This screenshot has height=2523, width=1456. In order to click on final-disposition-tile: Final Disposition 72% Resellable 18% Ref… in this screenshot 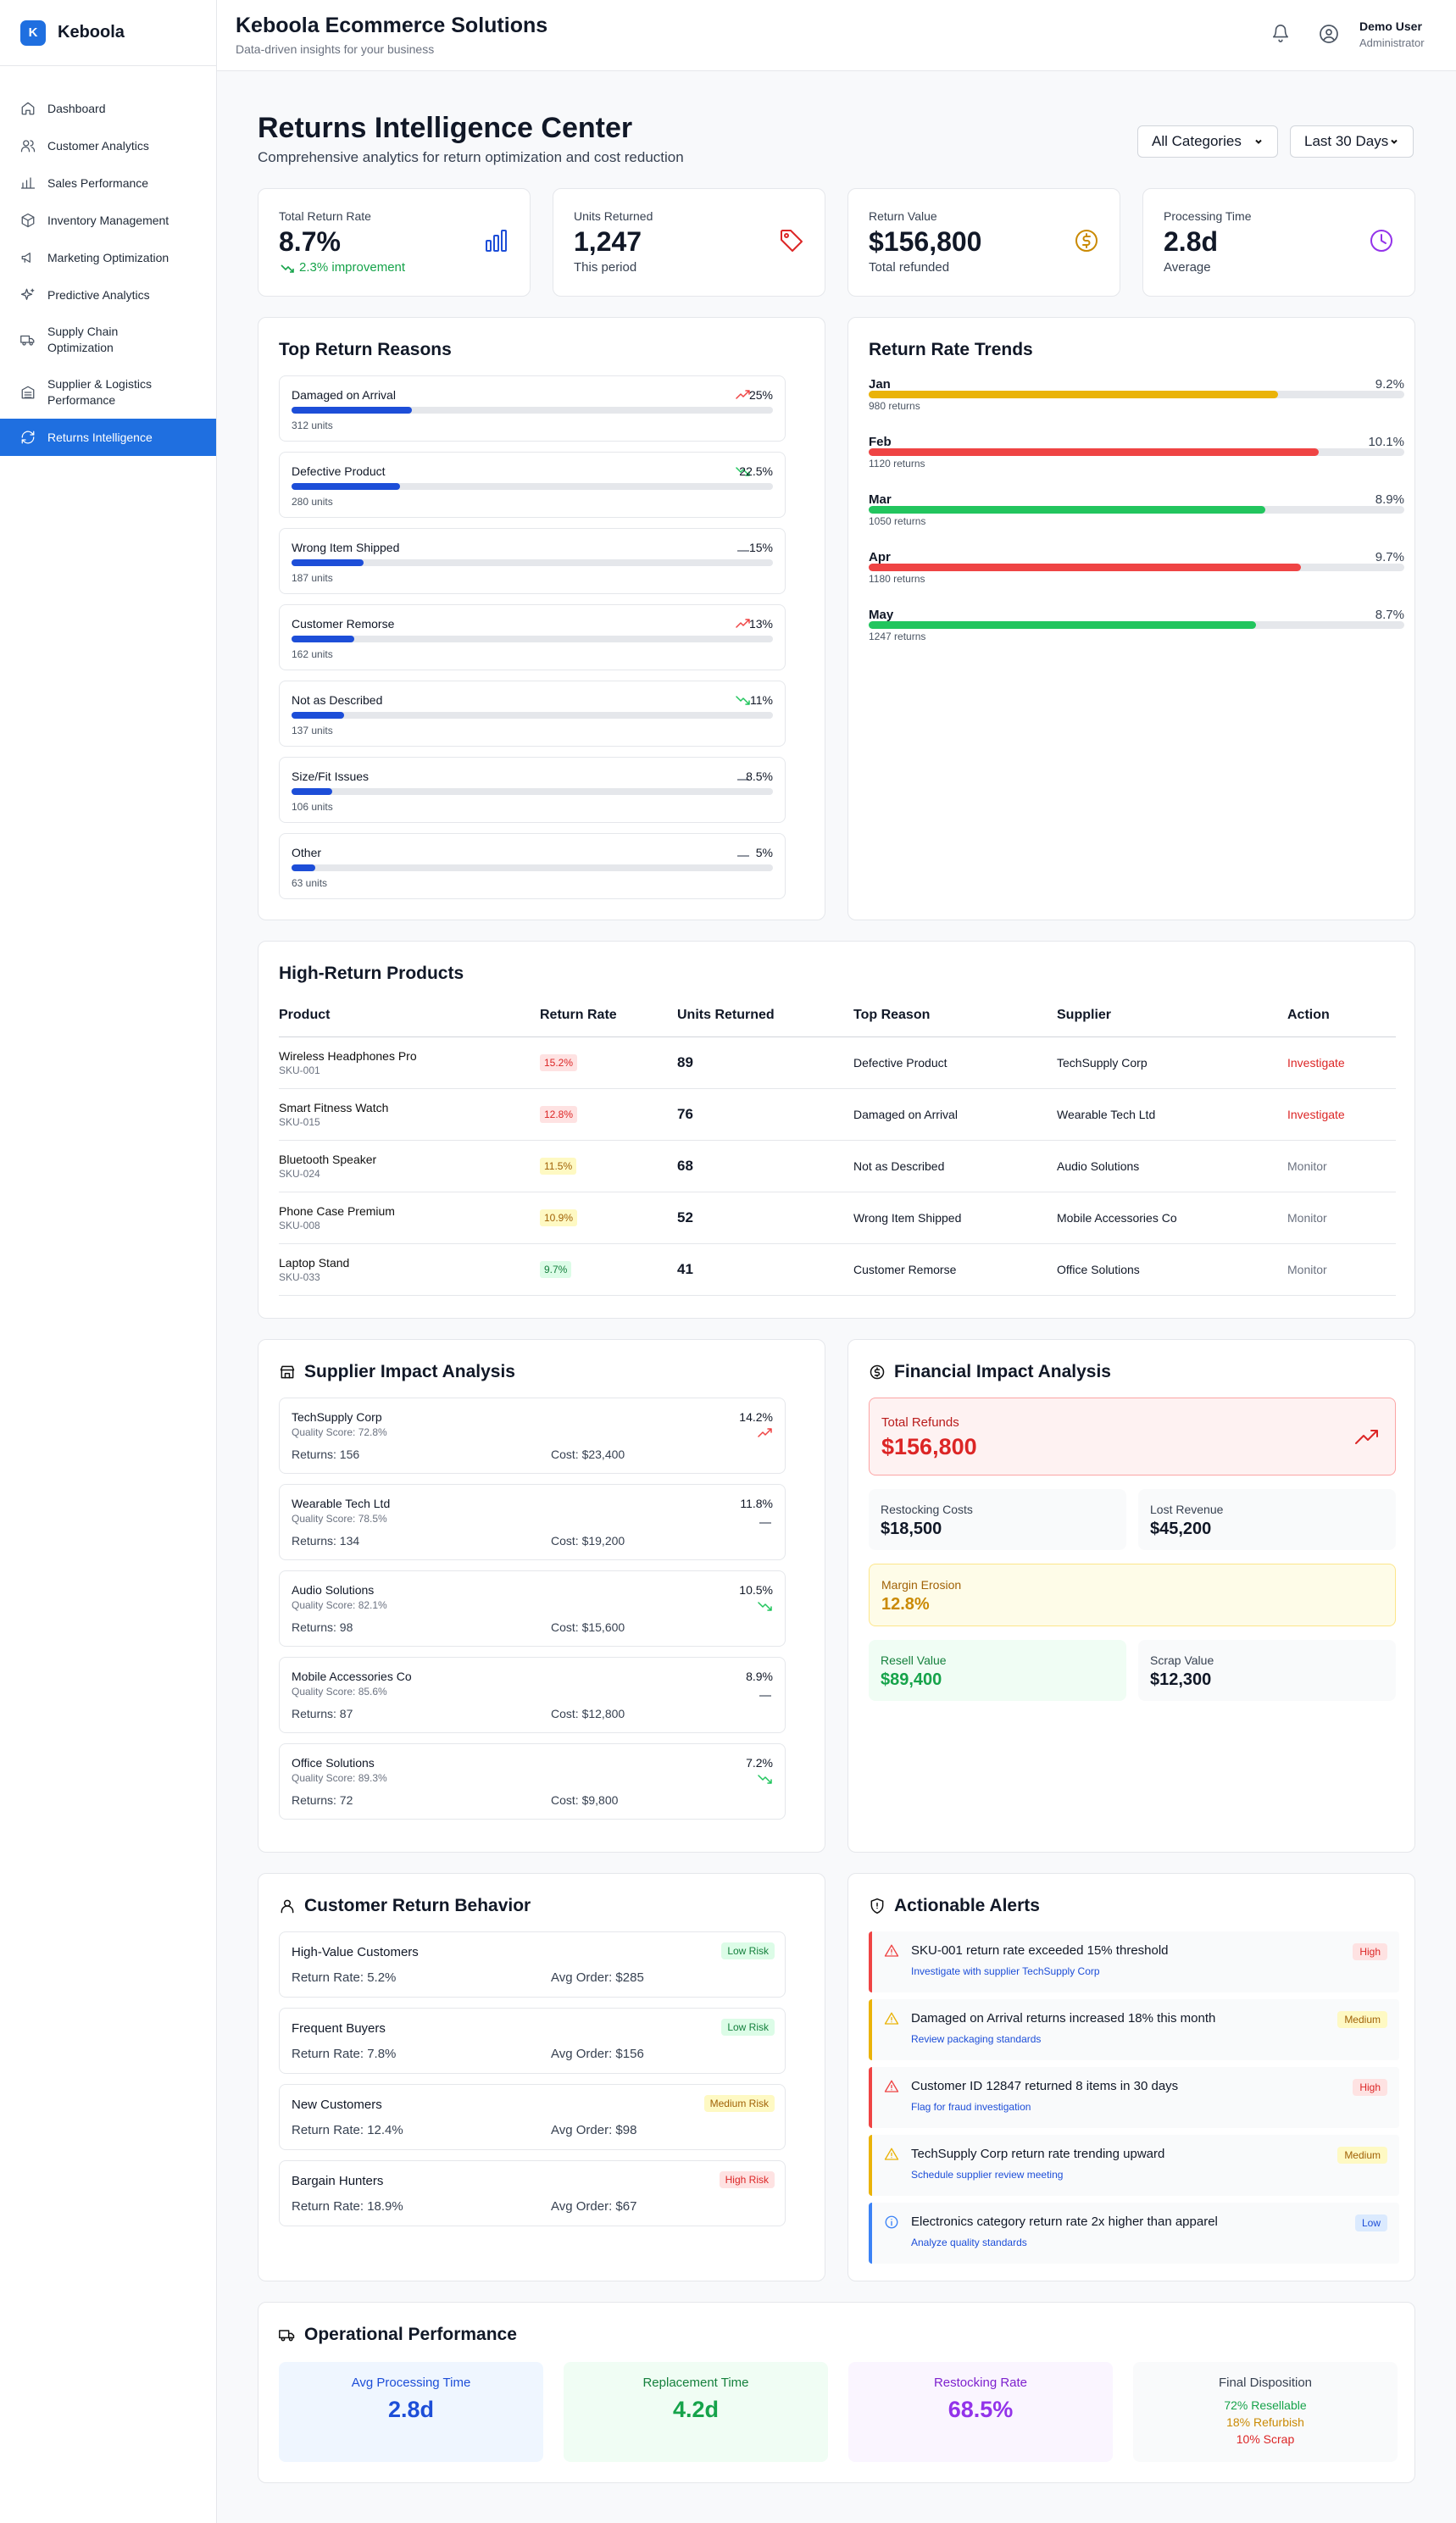, I will do `click(1265, 2412)`.